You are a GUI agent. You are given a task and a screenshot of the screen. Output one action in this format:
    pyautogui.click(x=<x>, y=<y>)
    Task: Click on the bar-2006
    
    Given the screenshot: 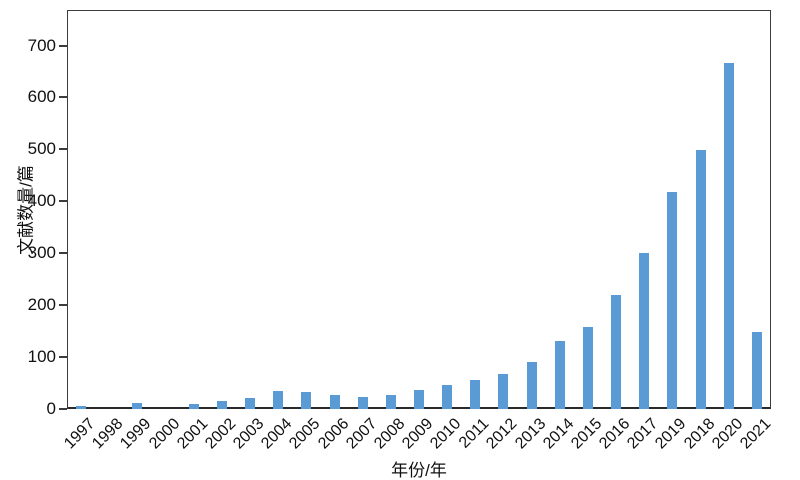 What is the action you would take?
    pyautogui.click(x=334, y=401)
    